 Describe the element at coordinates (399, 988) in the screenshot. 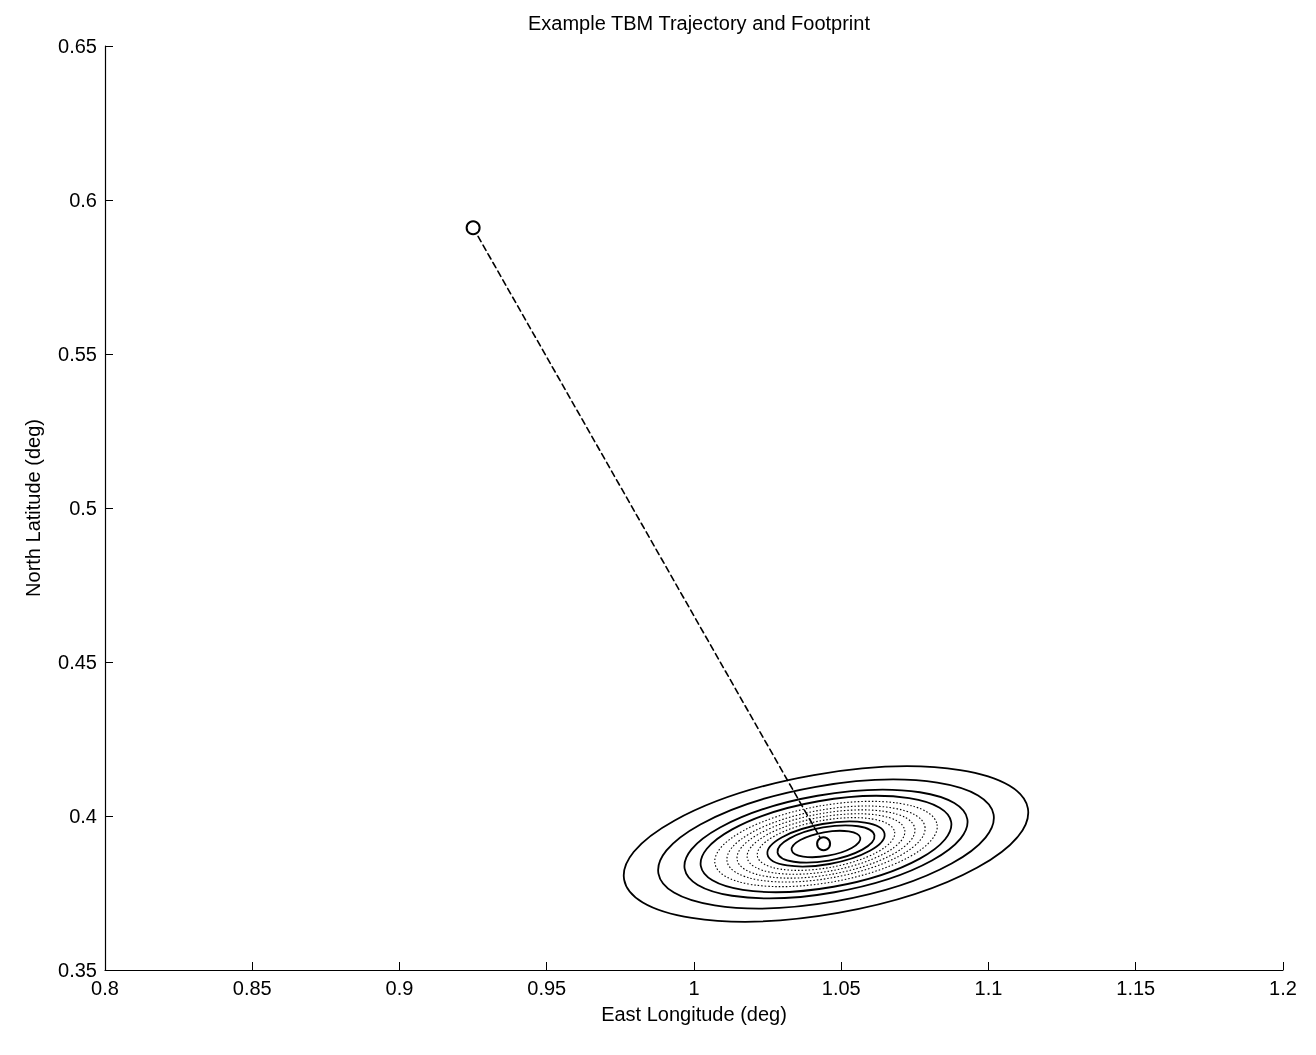

I see `x-tick-label: 0.9` at that location.